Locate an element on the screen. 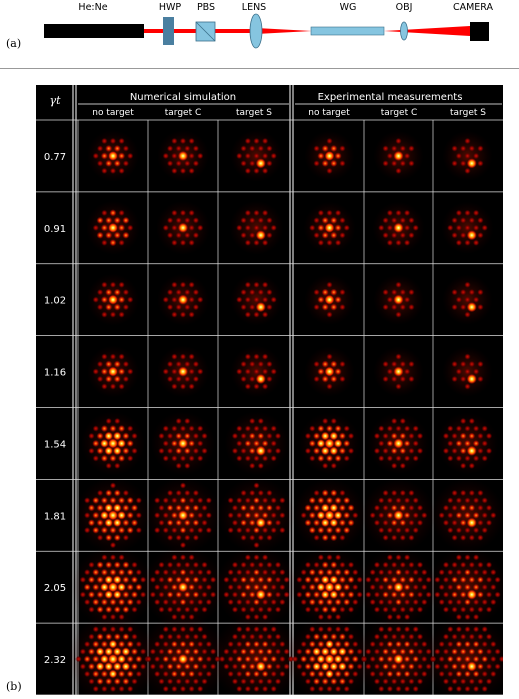 The height and width of the screenshot is (699, 519). row-label: 1.16 is located at coordinates (55, 373).